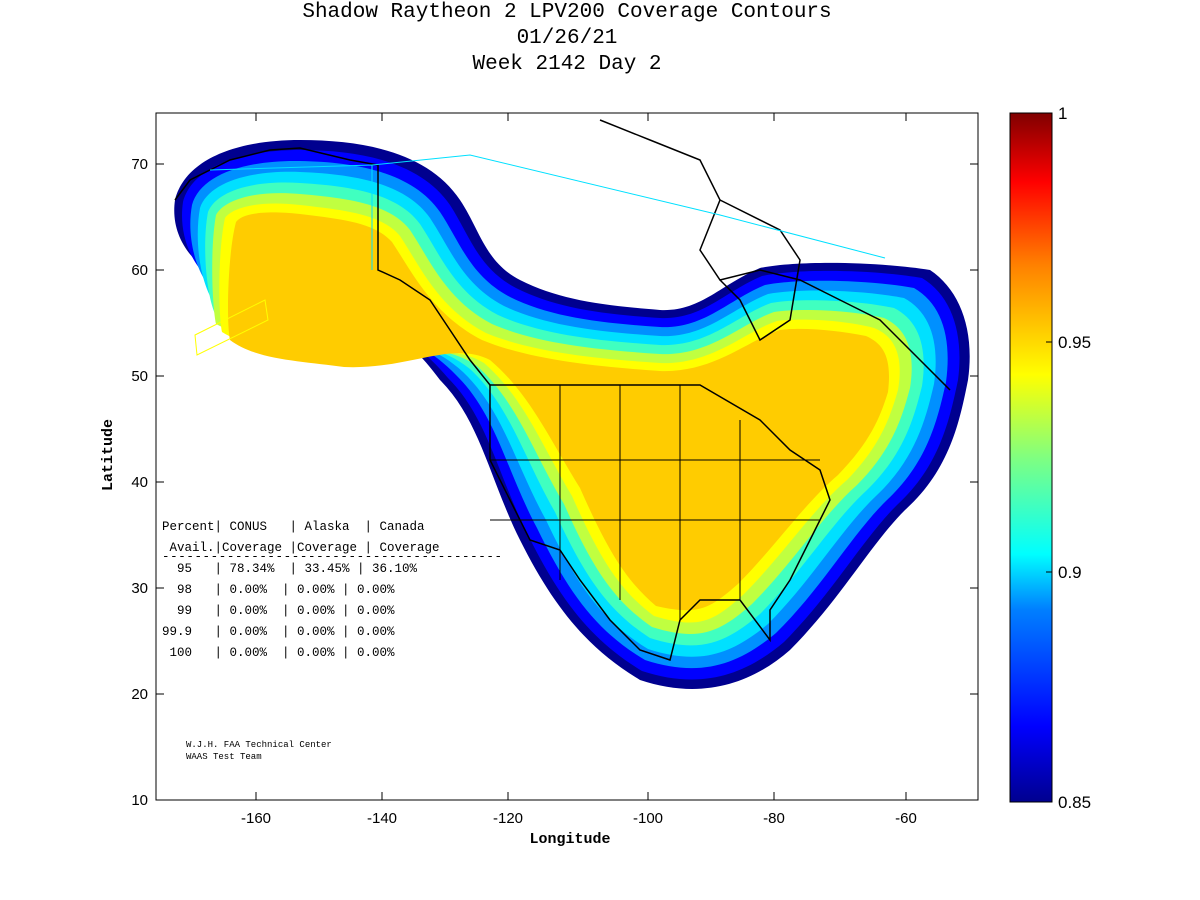 The image size is (1200, 900). What do you see at coordinates (1031, 457) in the screenshot?
I see `colorbar-gradient` at bounding box center [1031, 457].